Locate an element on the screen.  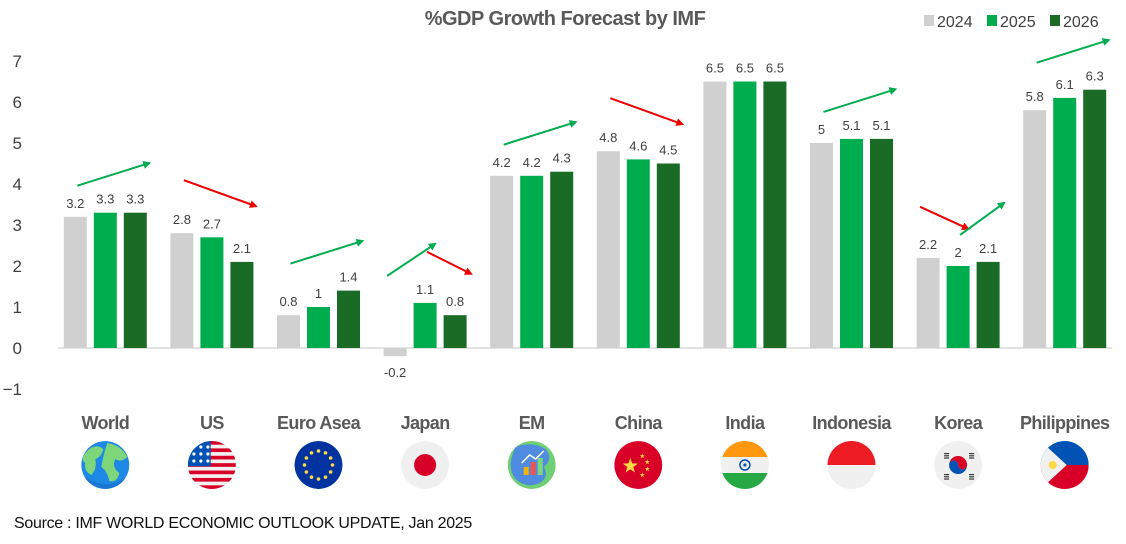
indonesia-flag-icon is located at coordinates (851, 465).